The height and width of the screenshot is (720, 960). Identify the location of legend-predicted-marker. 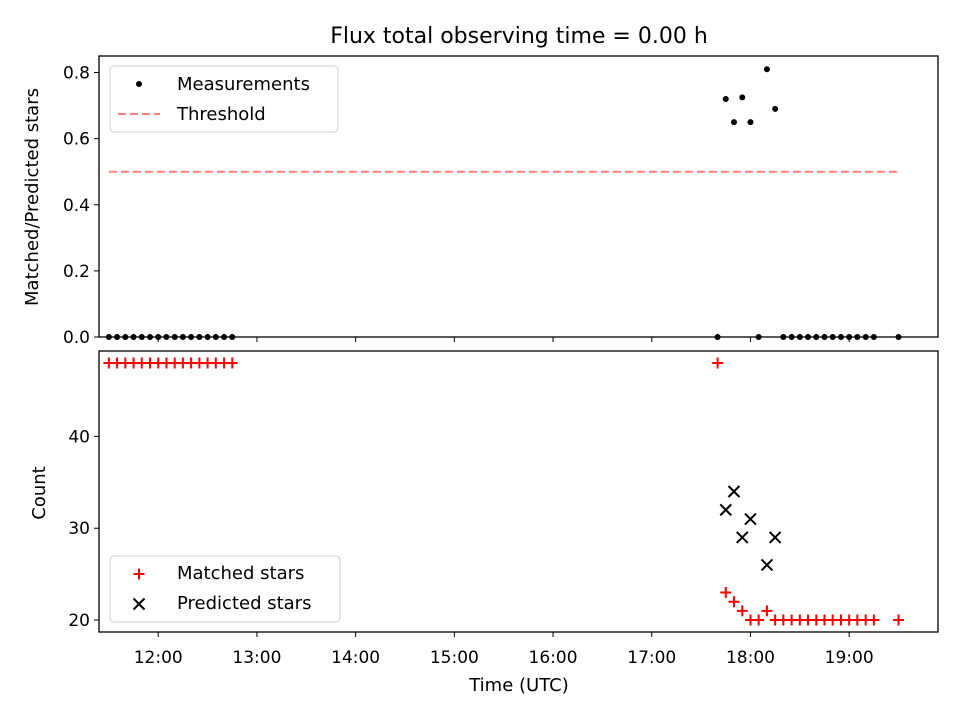
(139, 604).